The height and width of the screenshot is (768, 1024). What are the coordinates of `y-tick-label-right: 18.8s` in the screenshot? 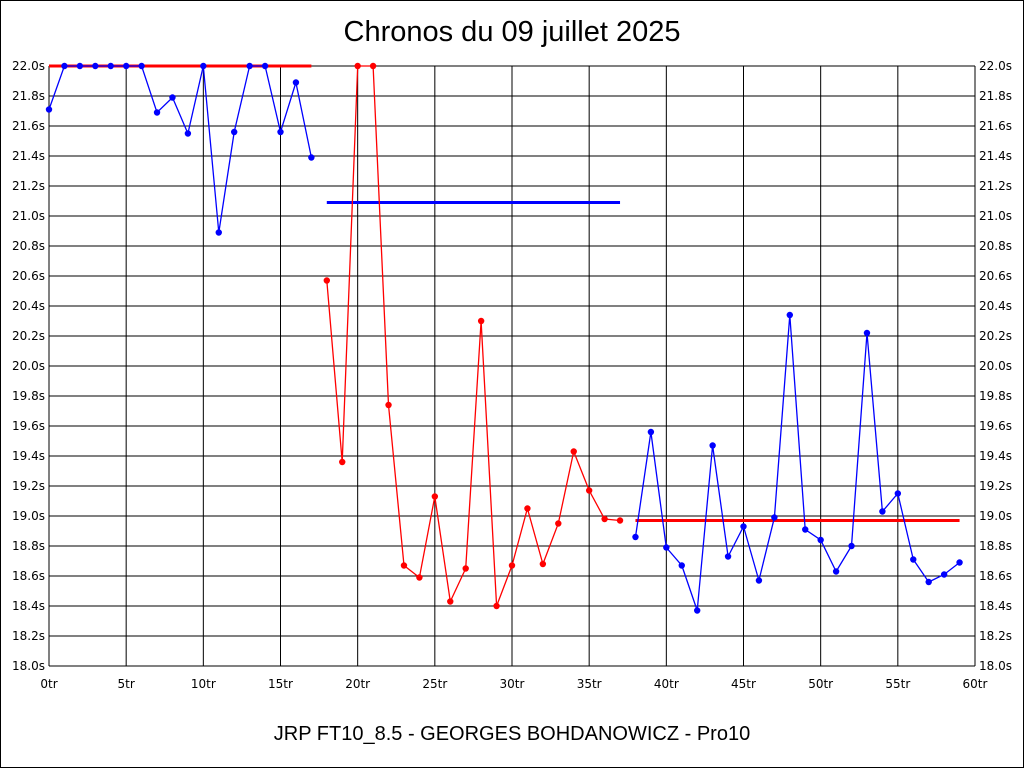 It's located at (995, 546).